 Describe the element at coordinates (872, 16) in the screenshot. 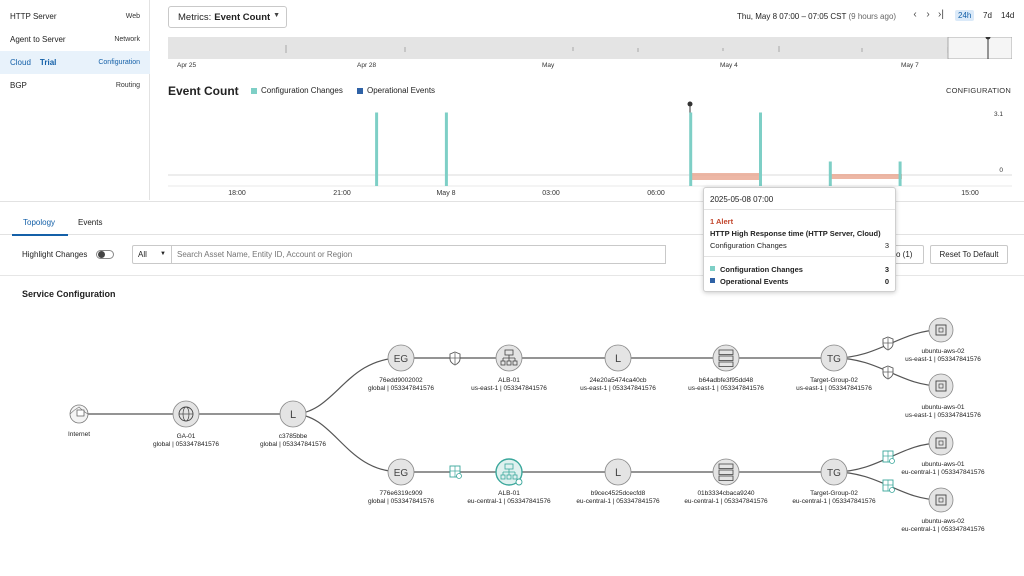

I see `date-range-note: (9 hours ago)` at that location.